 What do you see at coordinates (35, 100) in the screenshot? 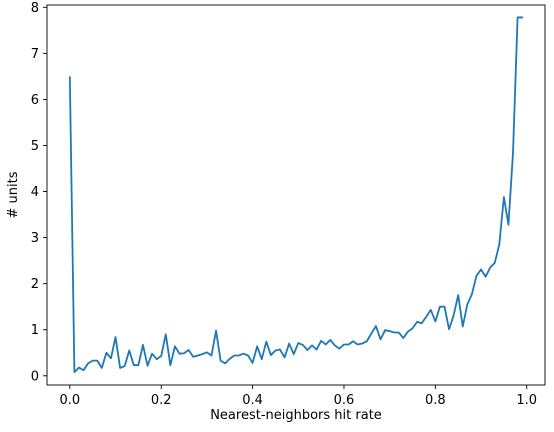
I see `y-tick-label: 6` at bounding box center [35, 100].